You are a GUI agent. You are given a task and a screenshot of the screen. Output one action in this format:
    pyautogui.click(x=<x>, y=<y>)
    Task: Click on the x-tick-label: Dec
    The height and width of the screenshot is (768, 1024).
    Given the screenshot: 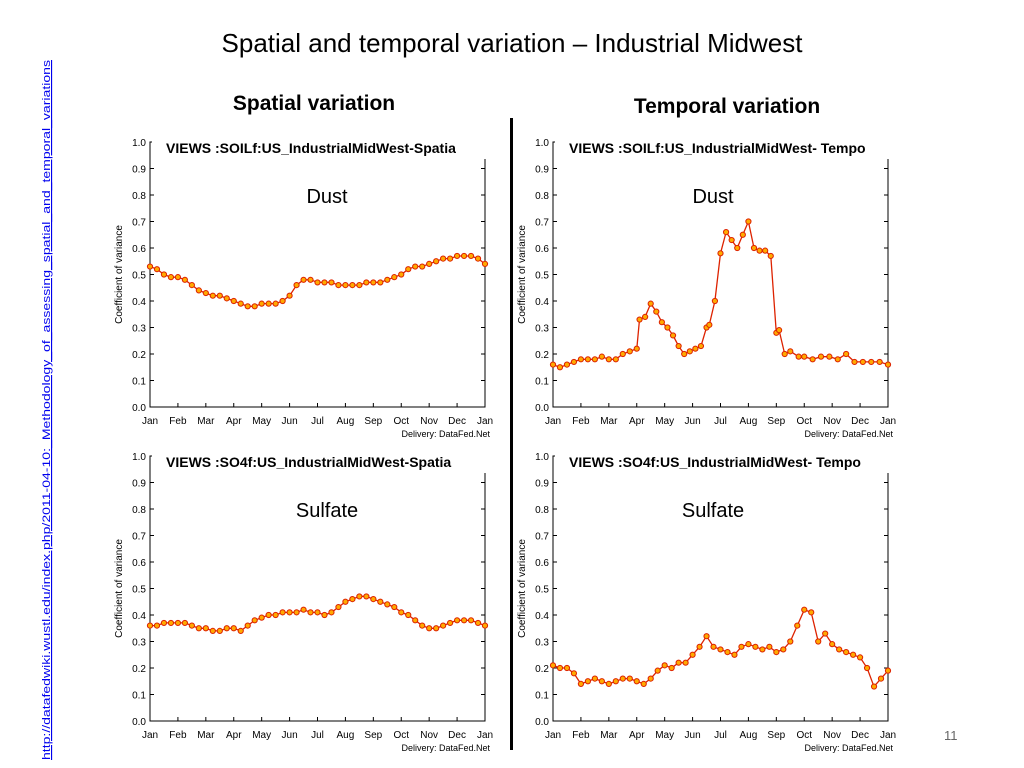 What is the action you would take?
    pyautogui.click(x=457, y=735)
    